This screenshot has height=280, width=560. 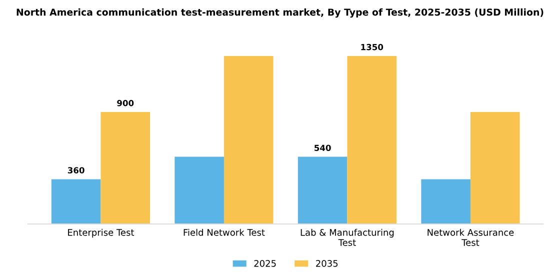 I want to click on chart-title: North America communication test-measurement market, By Type of Test, 2025-2035 (USD Million), so click(x=280, y=13).